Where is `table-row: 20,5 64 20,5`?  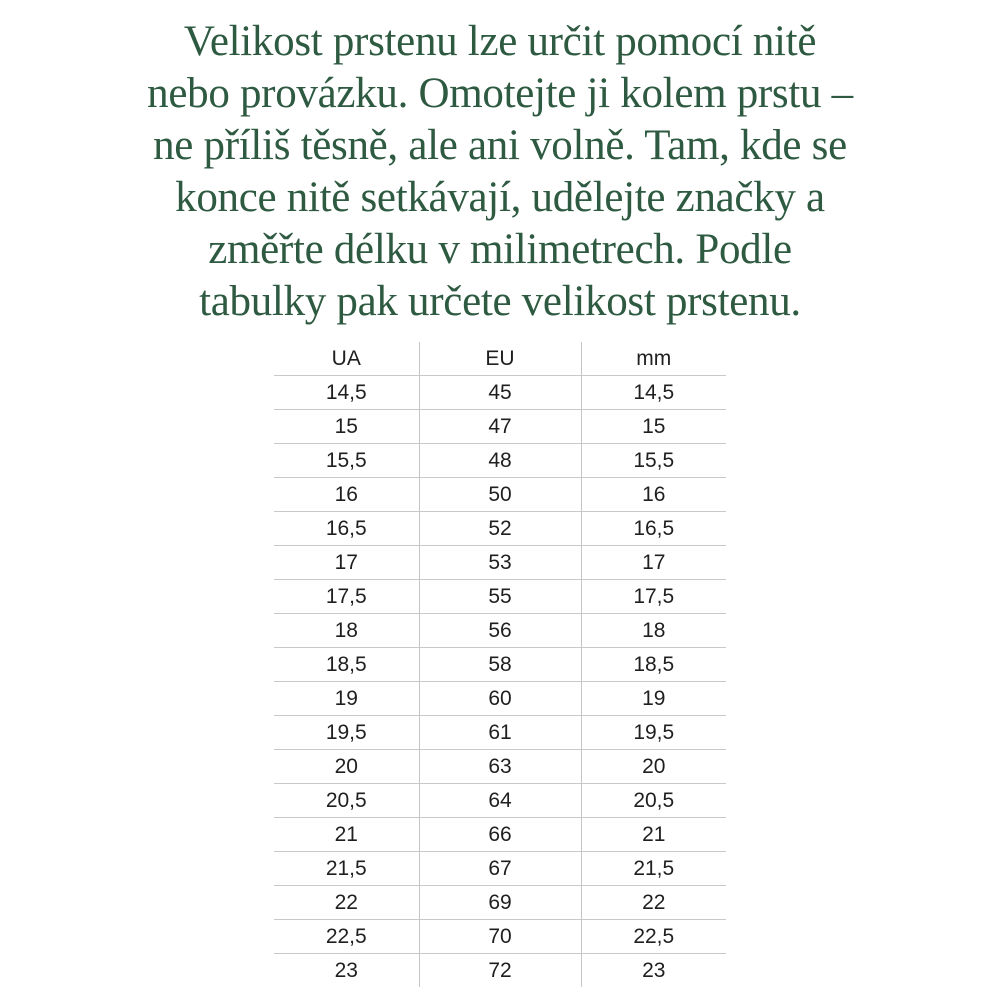 table-row: 20,5 64 20,5 is located at coordinates (500, 800).